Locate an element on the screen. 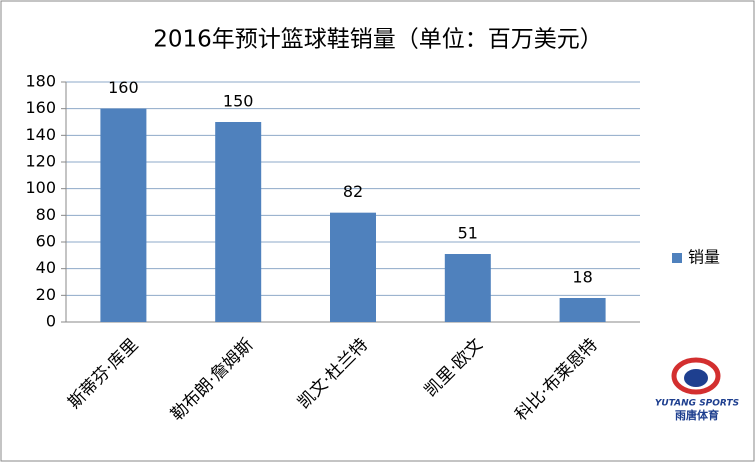  chart-title: 2016年预计篮球鞋销量（单位：百万美元） is located at coordinates (378, 40).